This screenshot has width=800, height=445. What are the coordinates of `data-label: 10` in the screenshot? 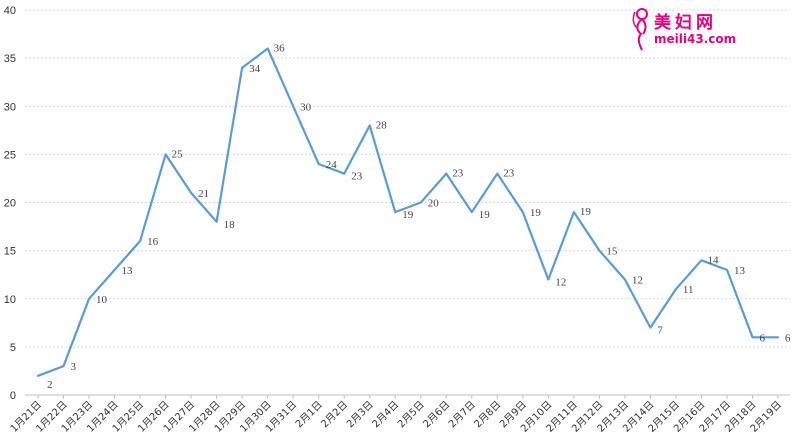 It's located at (102, 300).